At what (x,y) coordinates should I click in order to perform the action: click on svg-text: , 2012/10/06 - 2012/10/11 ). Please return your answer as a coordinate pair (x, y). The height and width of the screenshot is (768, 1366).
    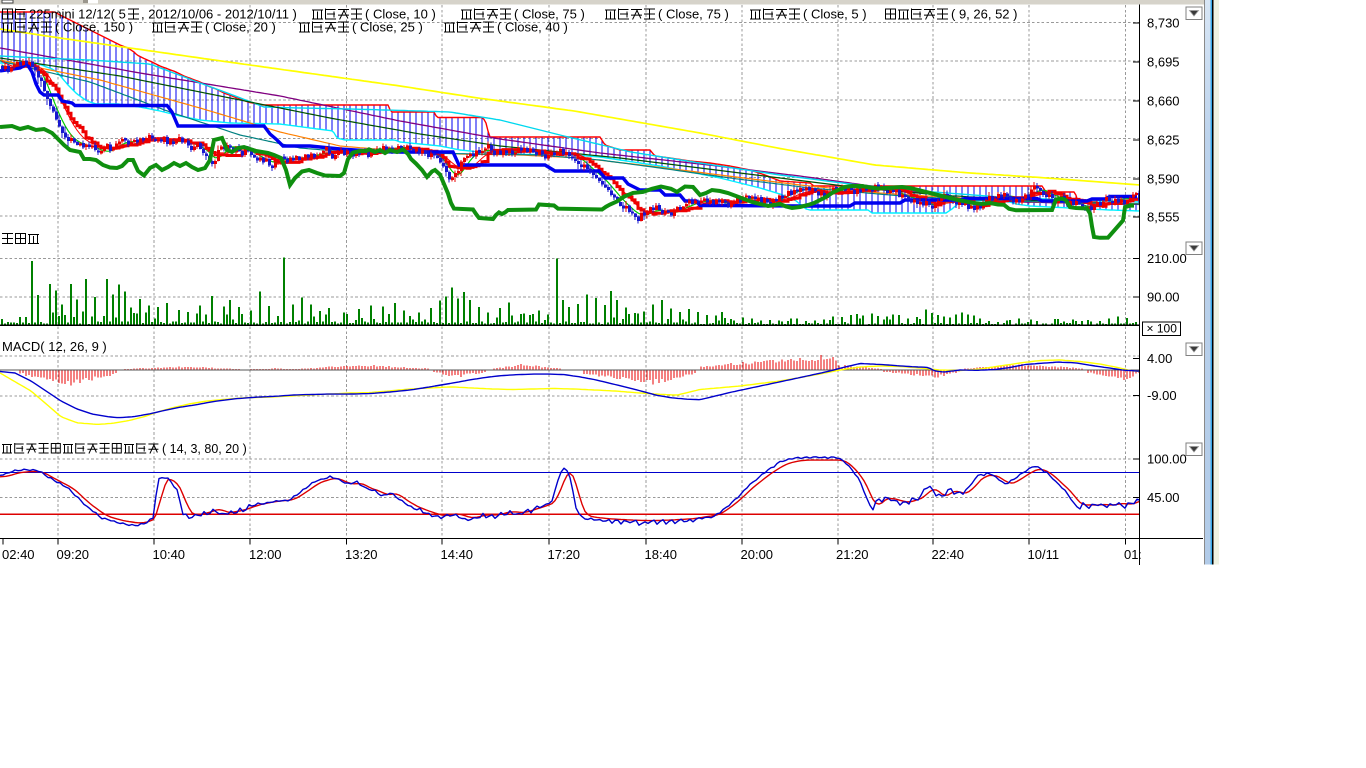
    Looking at the image, I should click on (219, 14).